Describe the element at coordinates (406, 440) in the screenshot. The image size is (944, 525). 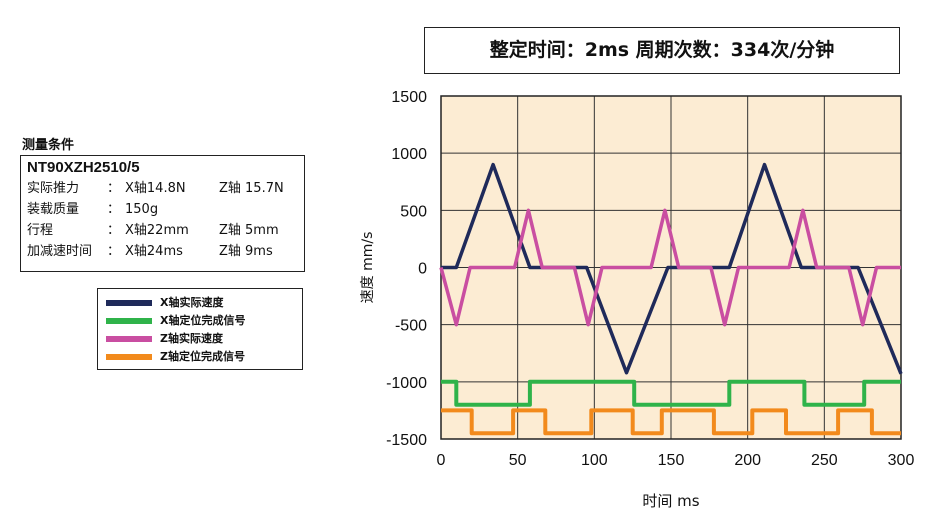
I see `y-tick-label: -1500` at that location.